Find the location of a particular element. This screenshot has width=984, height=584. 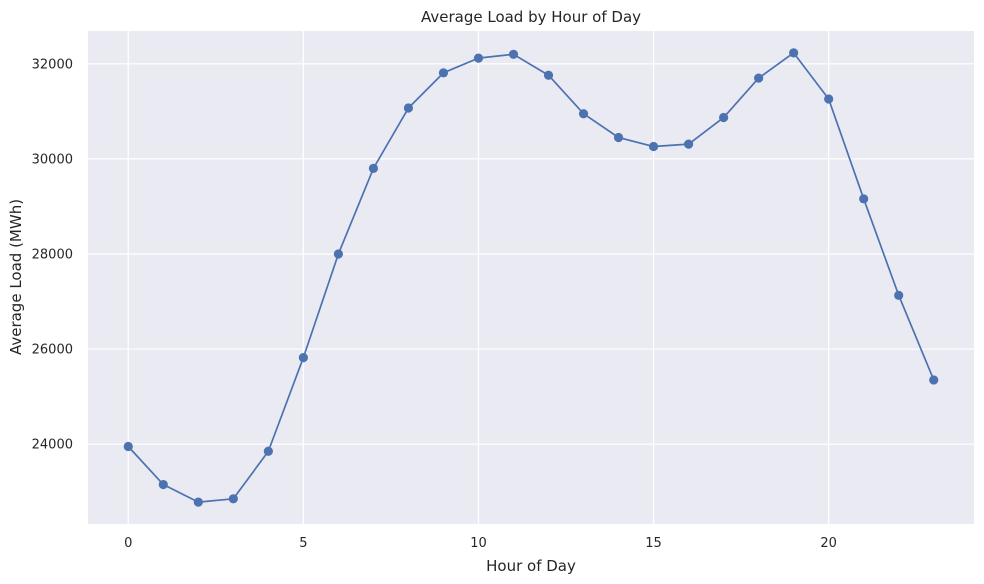

y-tick-label: 26000 is located at coordinates (52, 350).